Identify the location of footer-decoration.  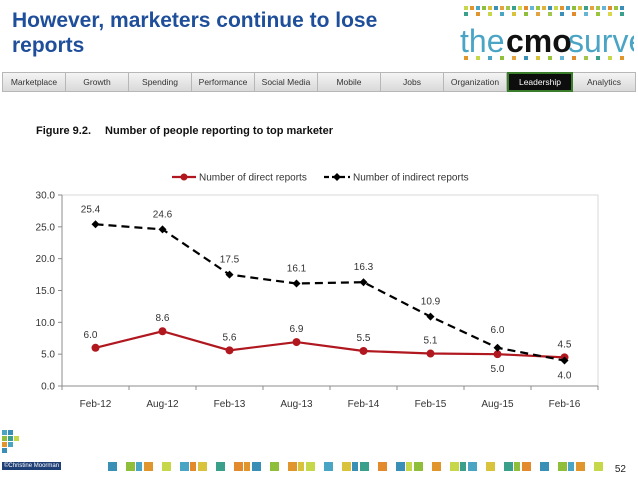
(302, 450).